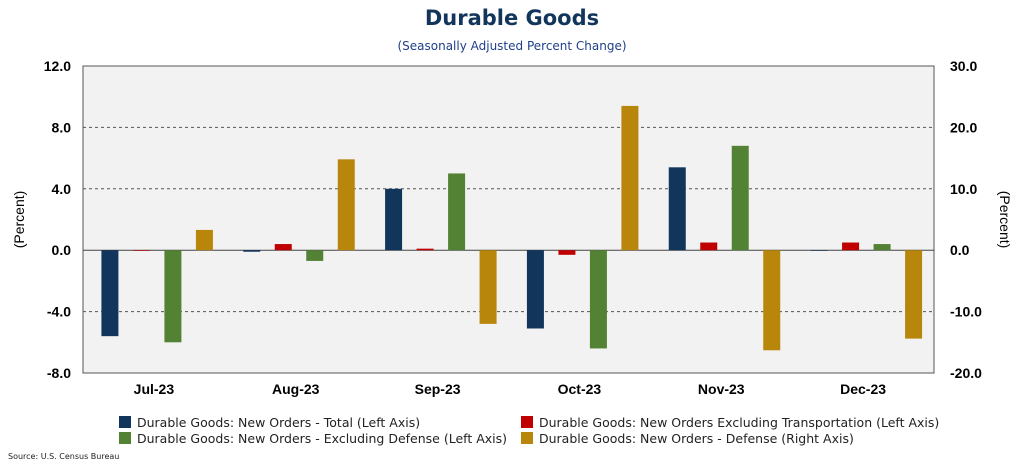 The width and height of the screenshot is (1024, 465). I want to click on y-tick-right: 30.0, so click(963, 66).